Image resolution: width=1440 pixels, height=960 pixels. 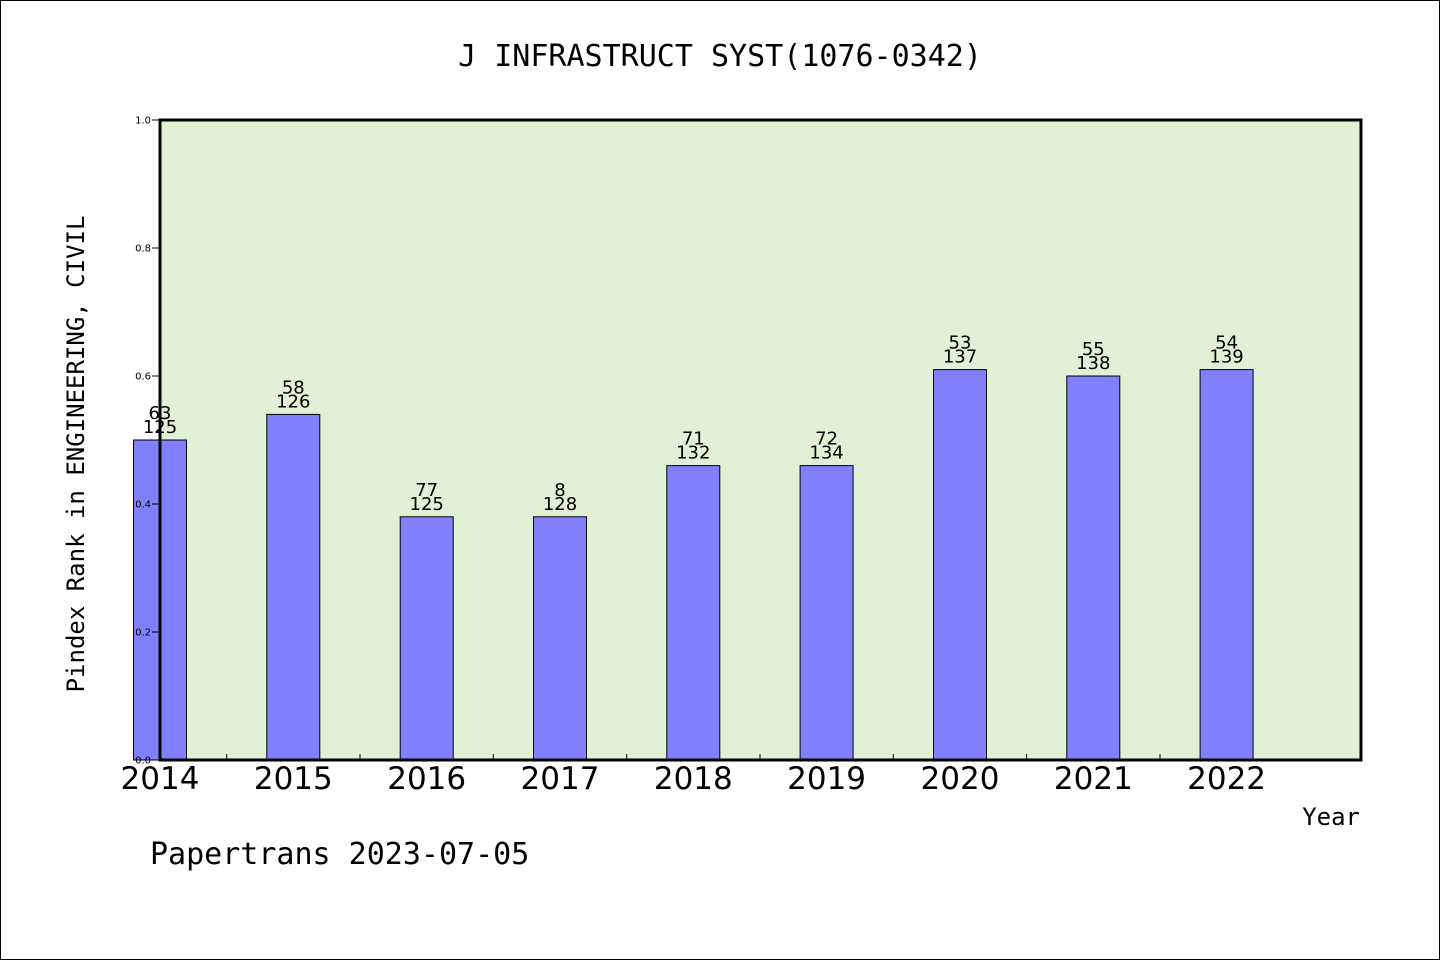 I want to click on bar-2019, so click(x=826, y=613).